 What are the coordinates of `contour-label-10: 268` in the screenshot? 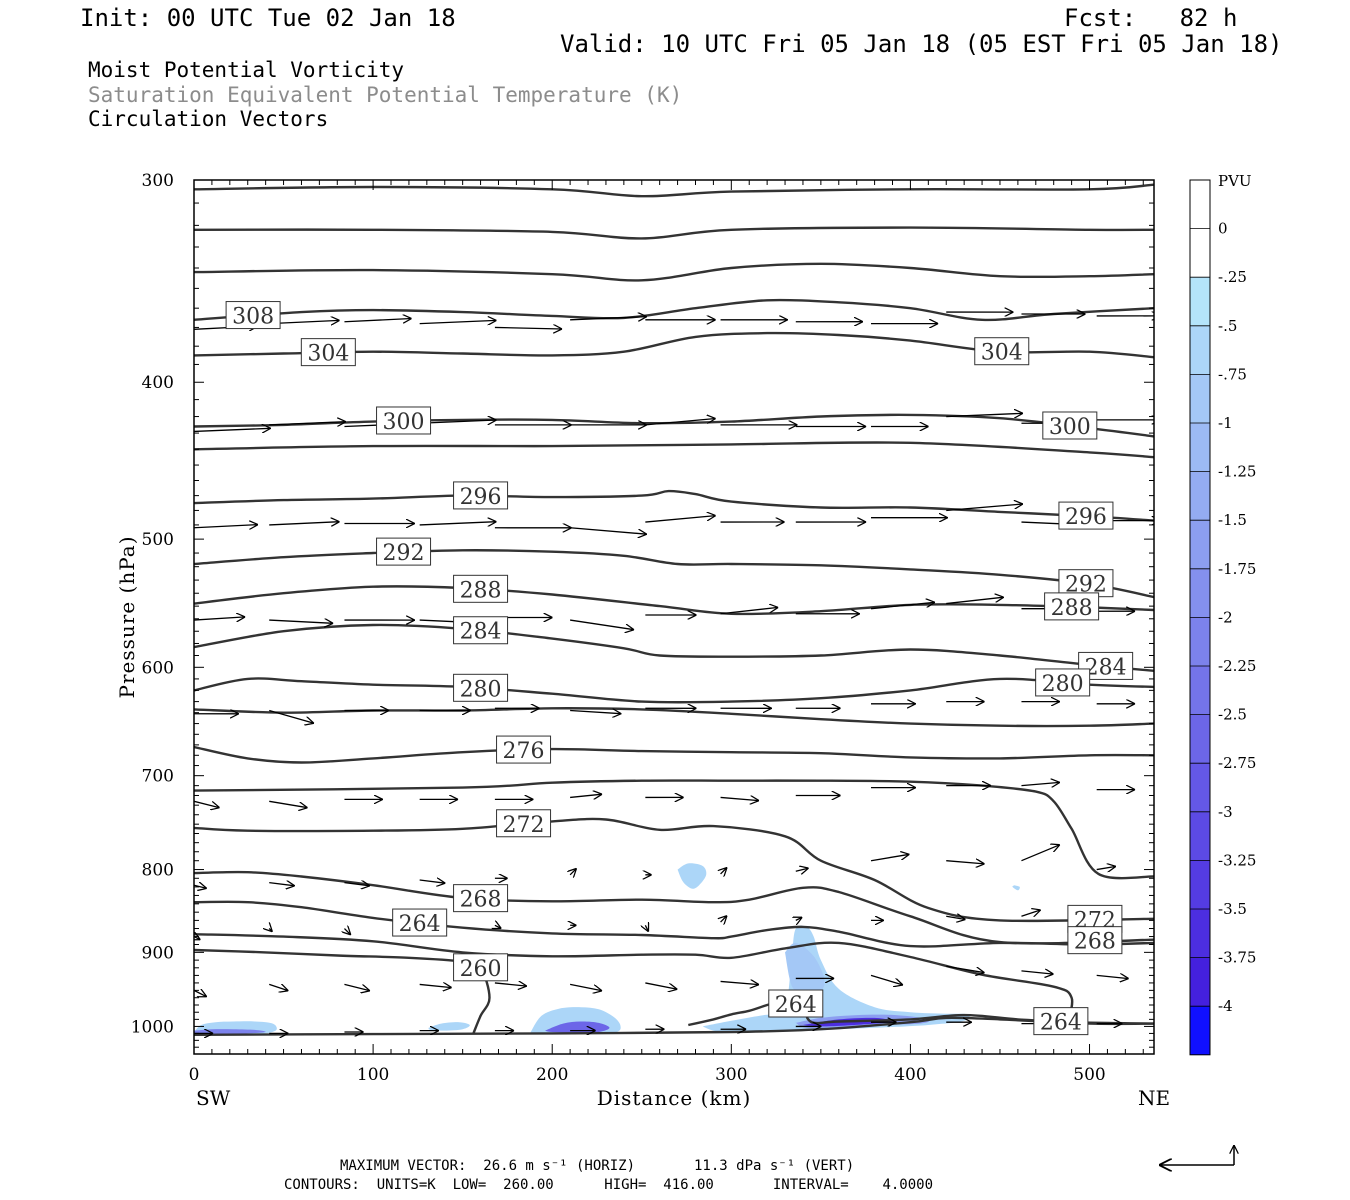 It's located at (481, 900).